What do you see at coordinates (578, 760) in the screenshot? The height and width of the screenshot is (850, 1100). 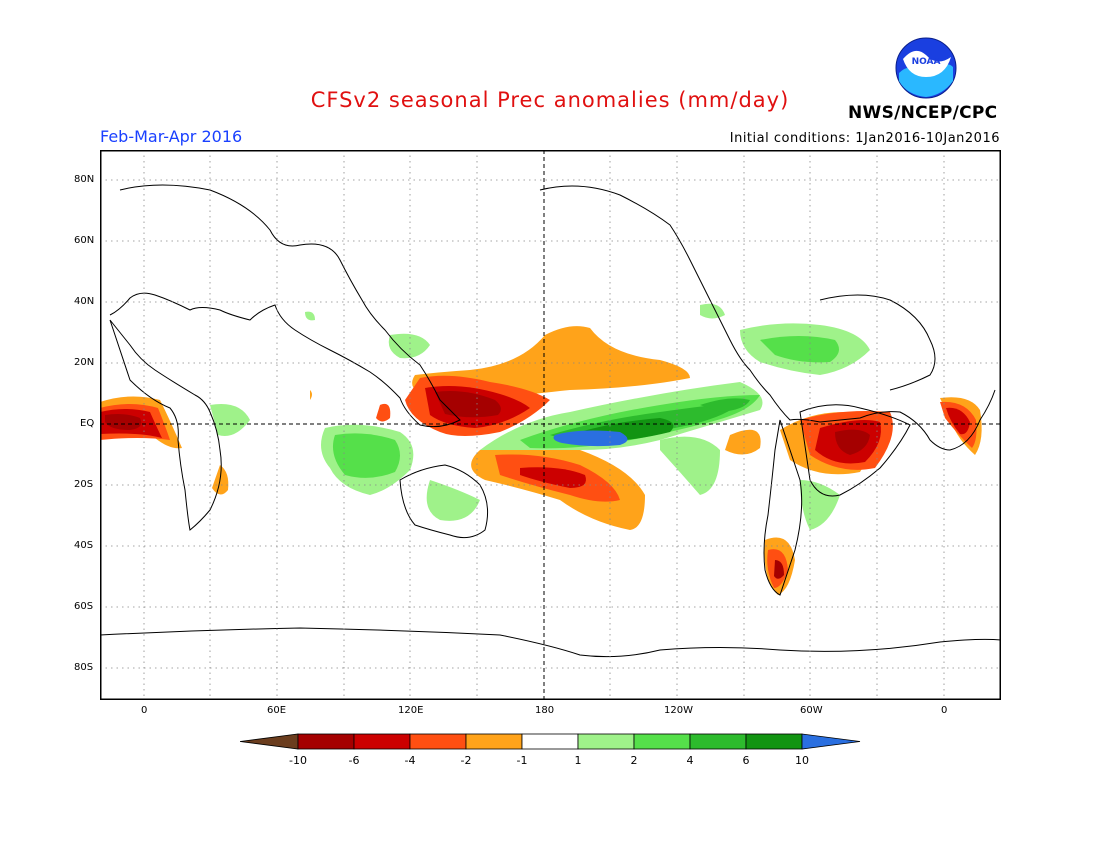 I see `colorbar-label-5: 1` at bounding box center [578, 760].